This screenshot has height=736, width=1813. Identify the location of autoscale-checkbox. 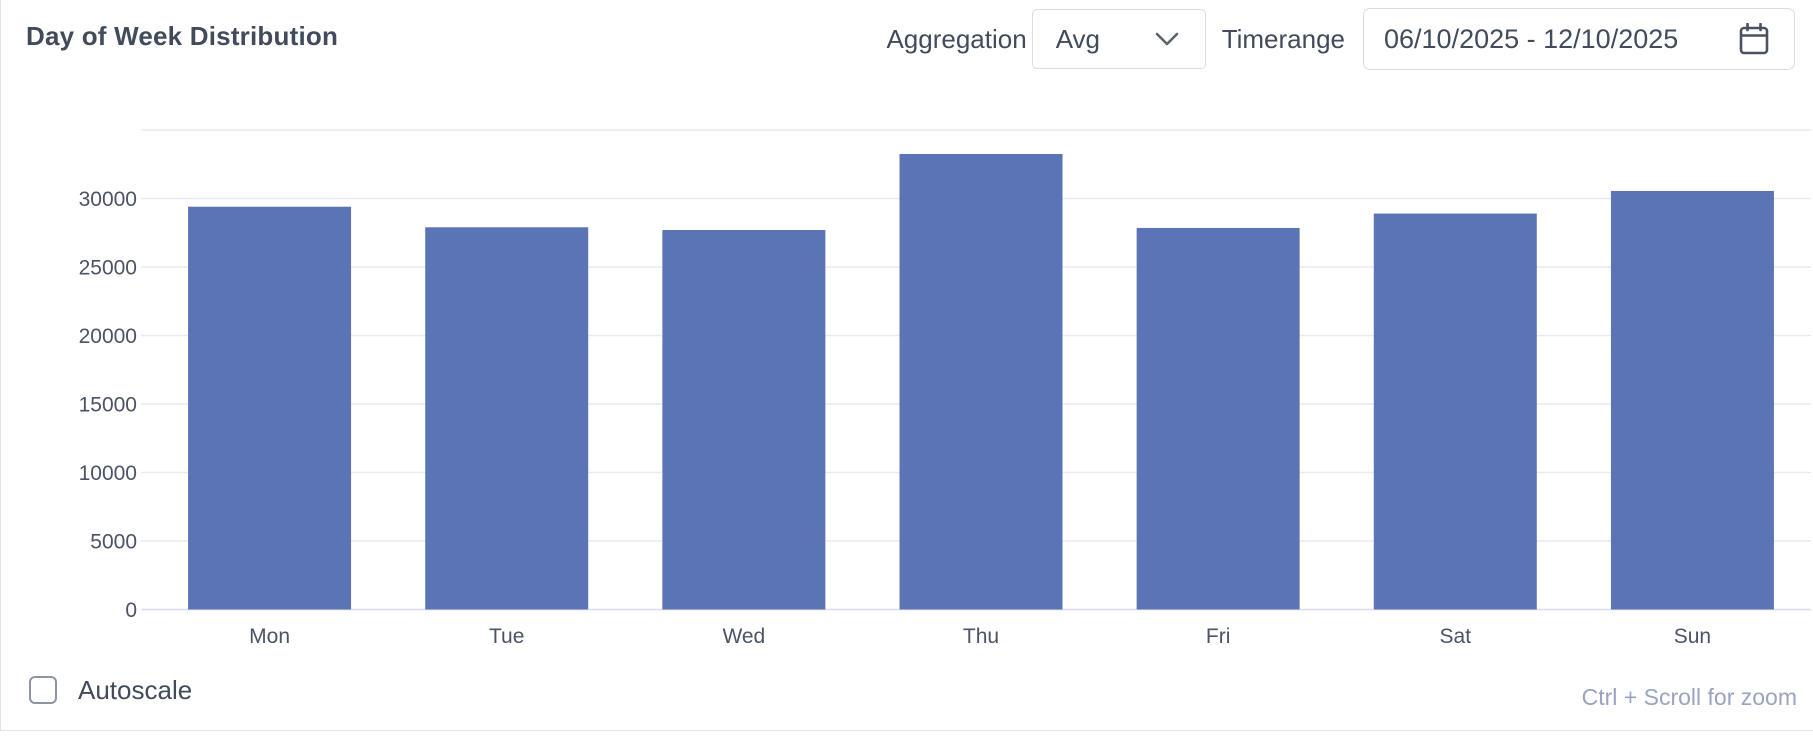
(43, 690).